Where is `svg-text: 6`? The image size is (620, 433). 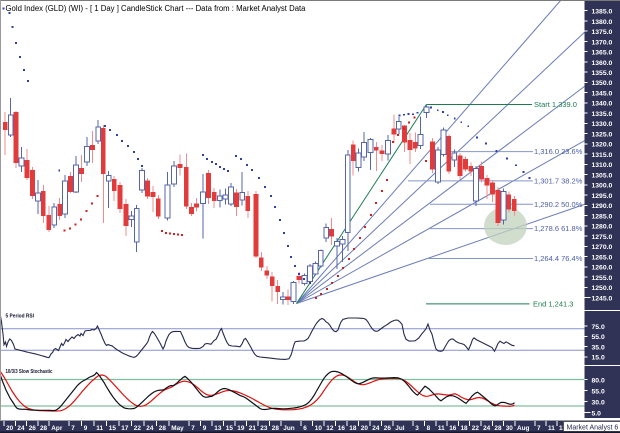
svg-text: 6 is located at coordinates (305, 428).